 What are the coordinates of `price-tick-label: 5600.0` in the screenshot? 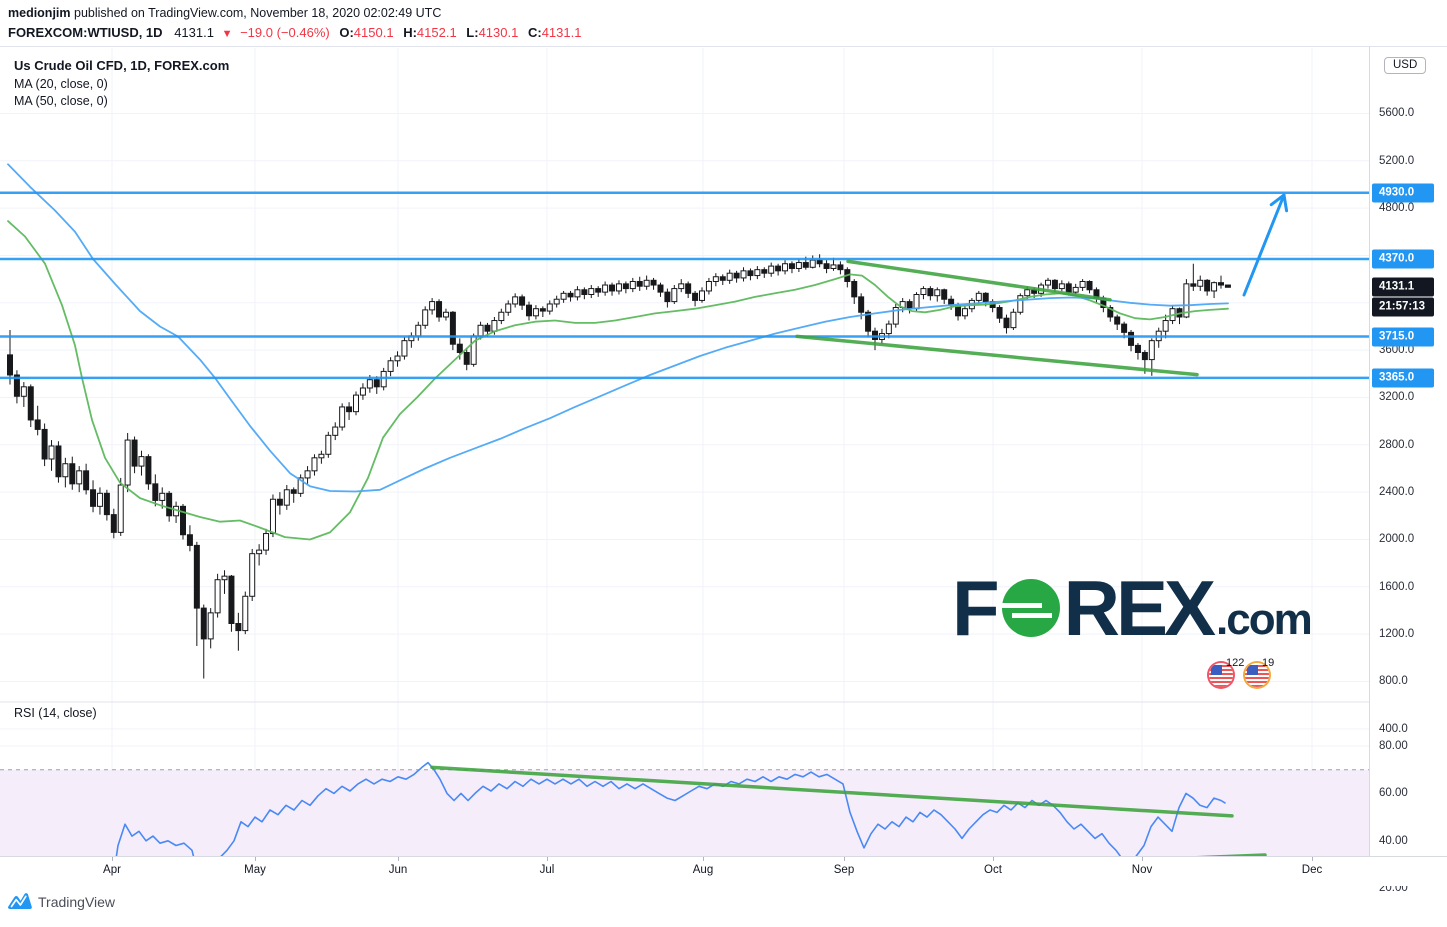 It's located at (1397, 113).